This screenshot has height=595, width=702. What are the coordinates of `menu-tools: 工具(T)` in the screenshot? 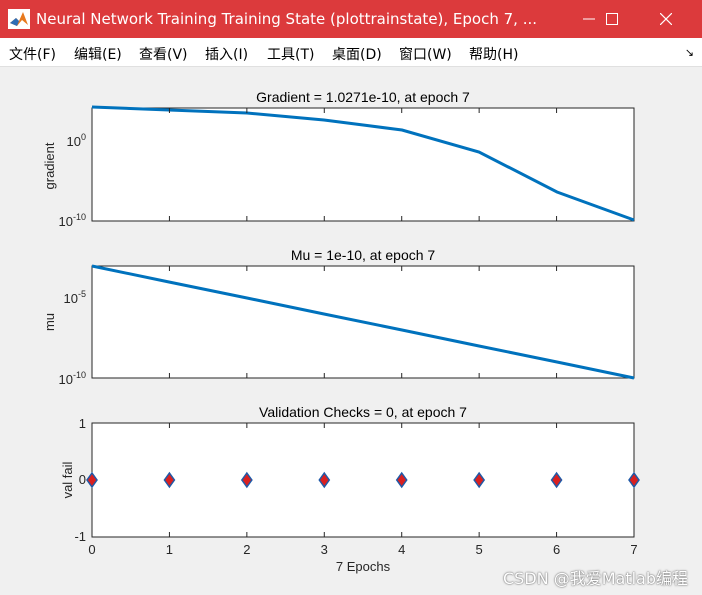 It's located at (291, 55).